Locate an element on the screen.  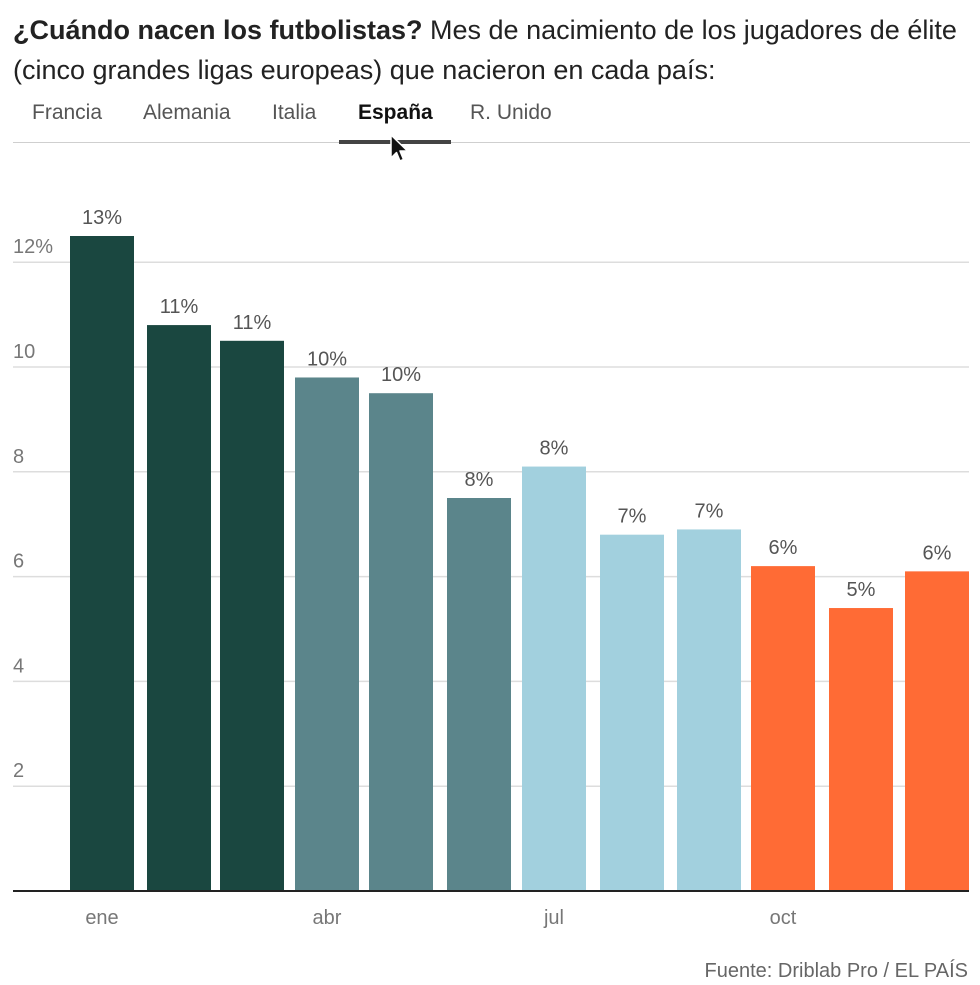
y-tick-label: 2 is located at coordinates (18, 771).